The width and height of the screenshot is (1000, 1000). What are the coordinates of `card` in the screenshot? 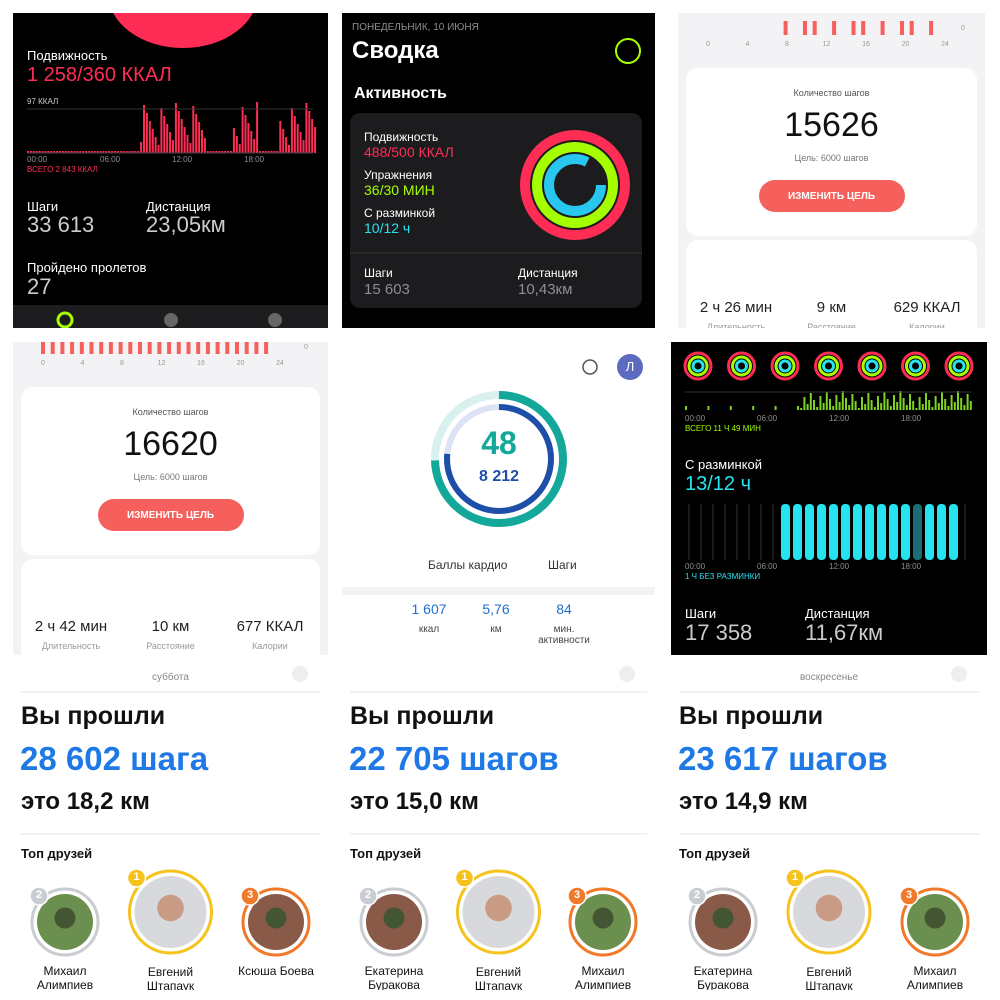 It's located at (170, 607).